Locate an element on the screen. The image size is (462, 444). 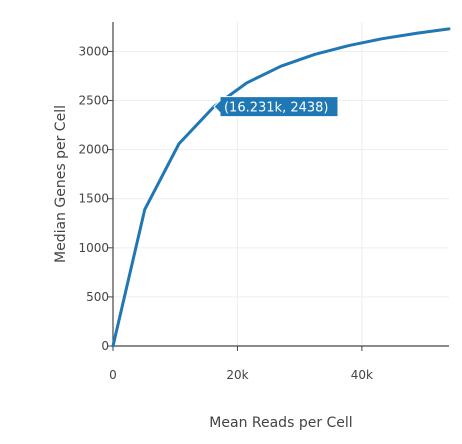
y-tick-label: 0 is located at coordinates (105, 346).